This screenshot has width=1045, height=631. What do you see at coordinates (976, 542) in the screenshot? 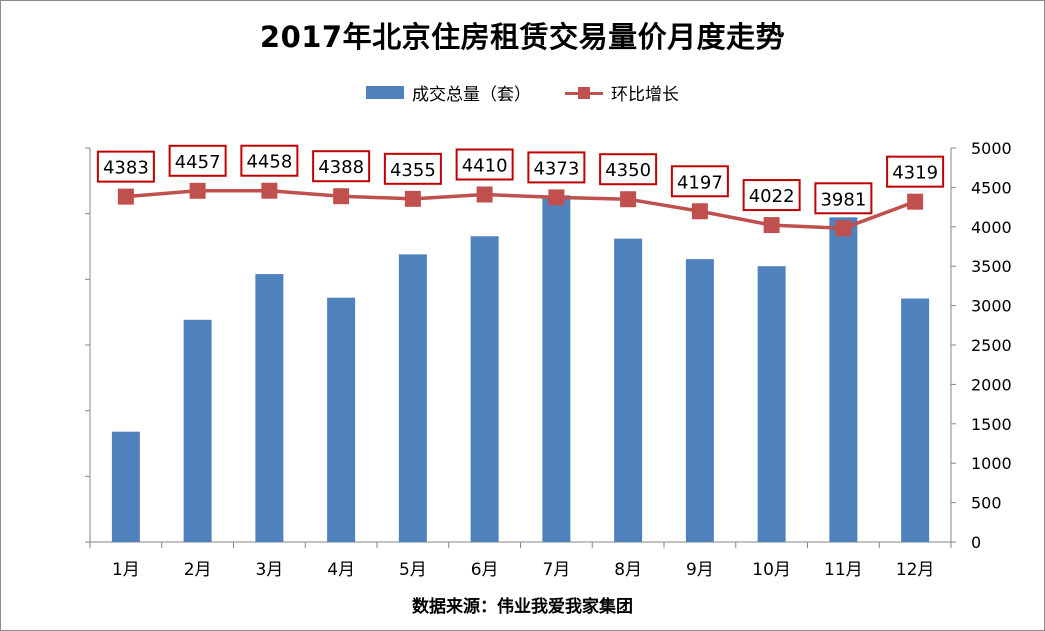
I see `right-axis-tick-label: 0` at bounding box center [976, 542].